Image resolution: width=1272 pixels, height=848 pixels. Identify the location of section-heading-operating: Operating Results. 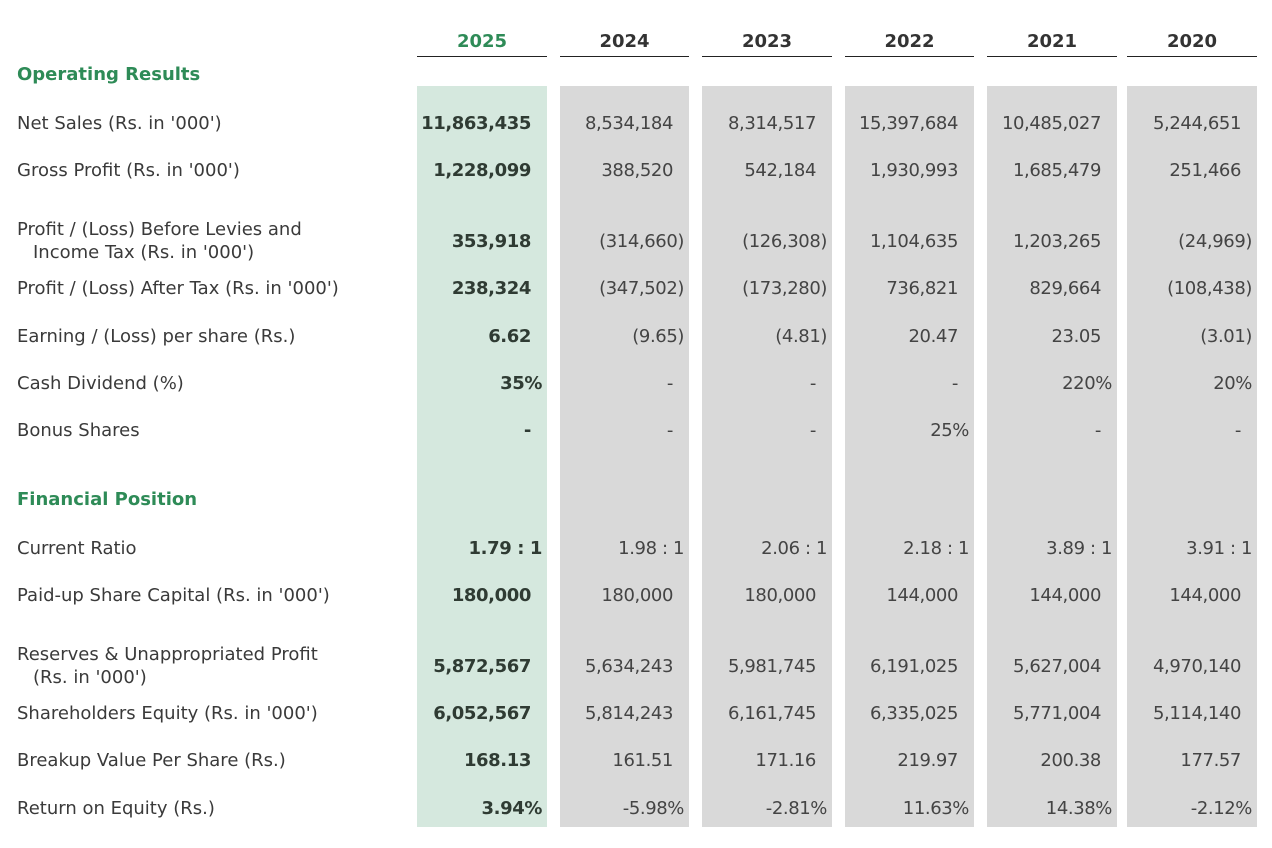
(109, 74).